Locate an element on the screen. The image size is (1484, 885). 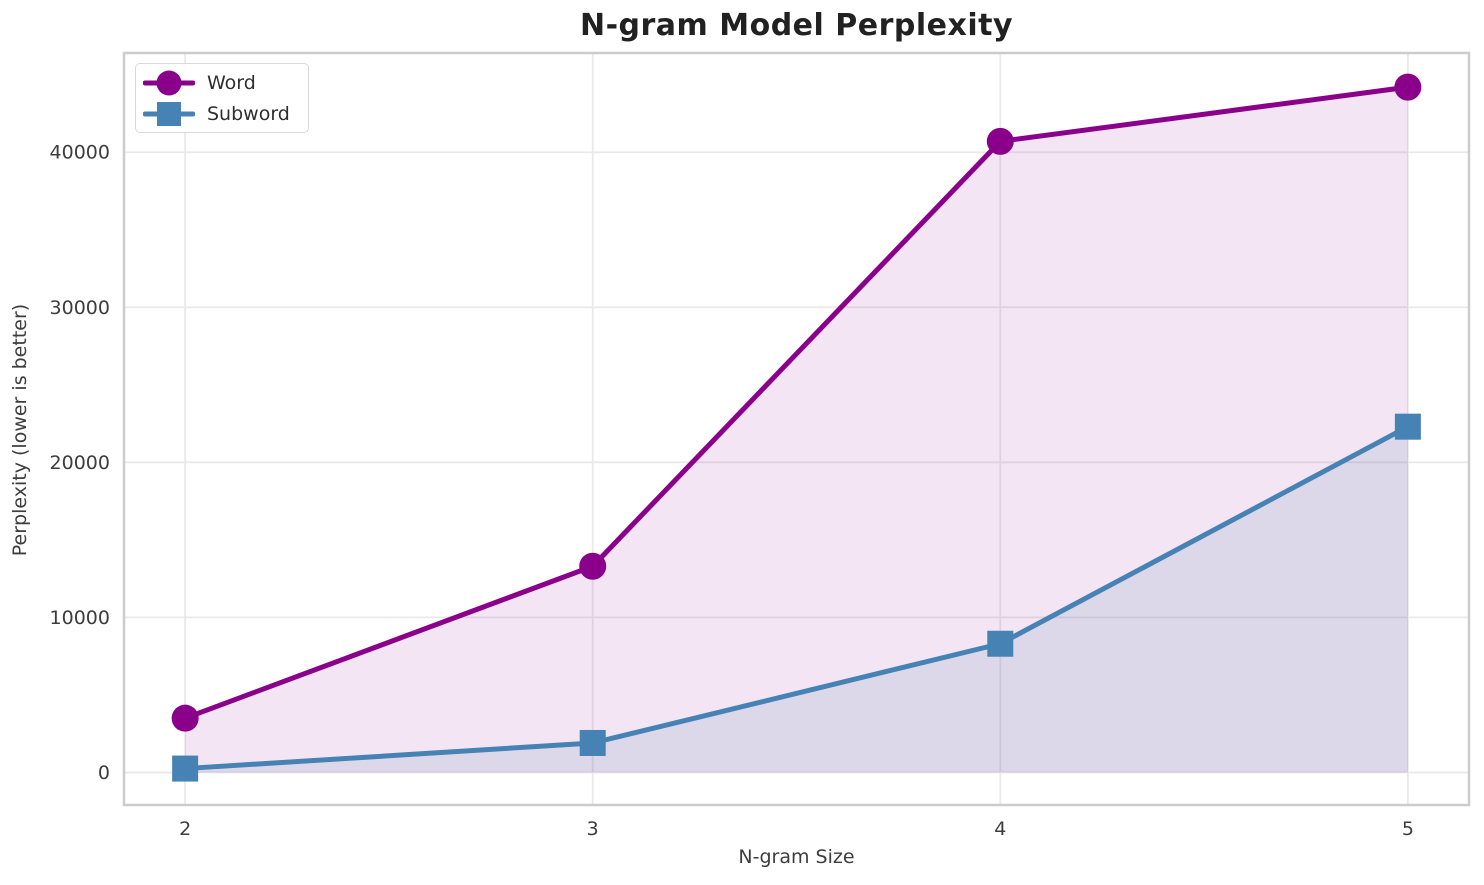
y-tick-label: 20000 is located at coordinates (80, 463).